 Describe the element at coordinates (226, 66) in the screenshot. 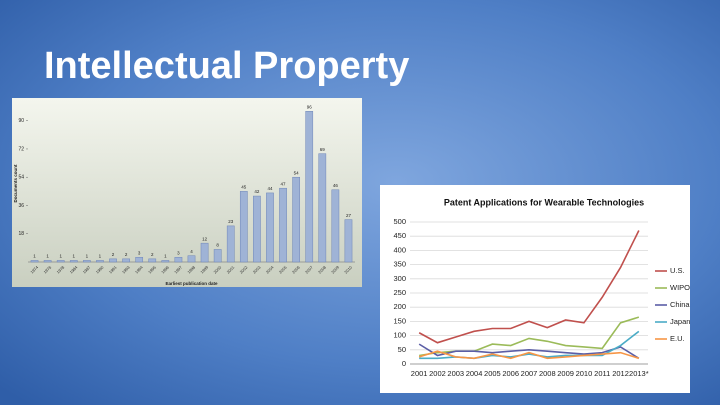

I see `slide-title: Intellectual Property` at that location.